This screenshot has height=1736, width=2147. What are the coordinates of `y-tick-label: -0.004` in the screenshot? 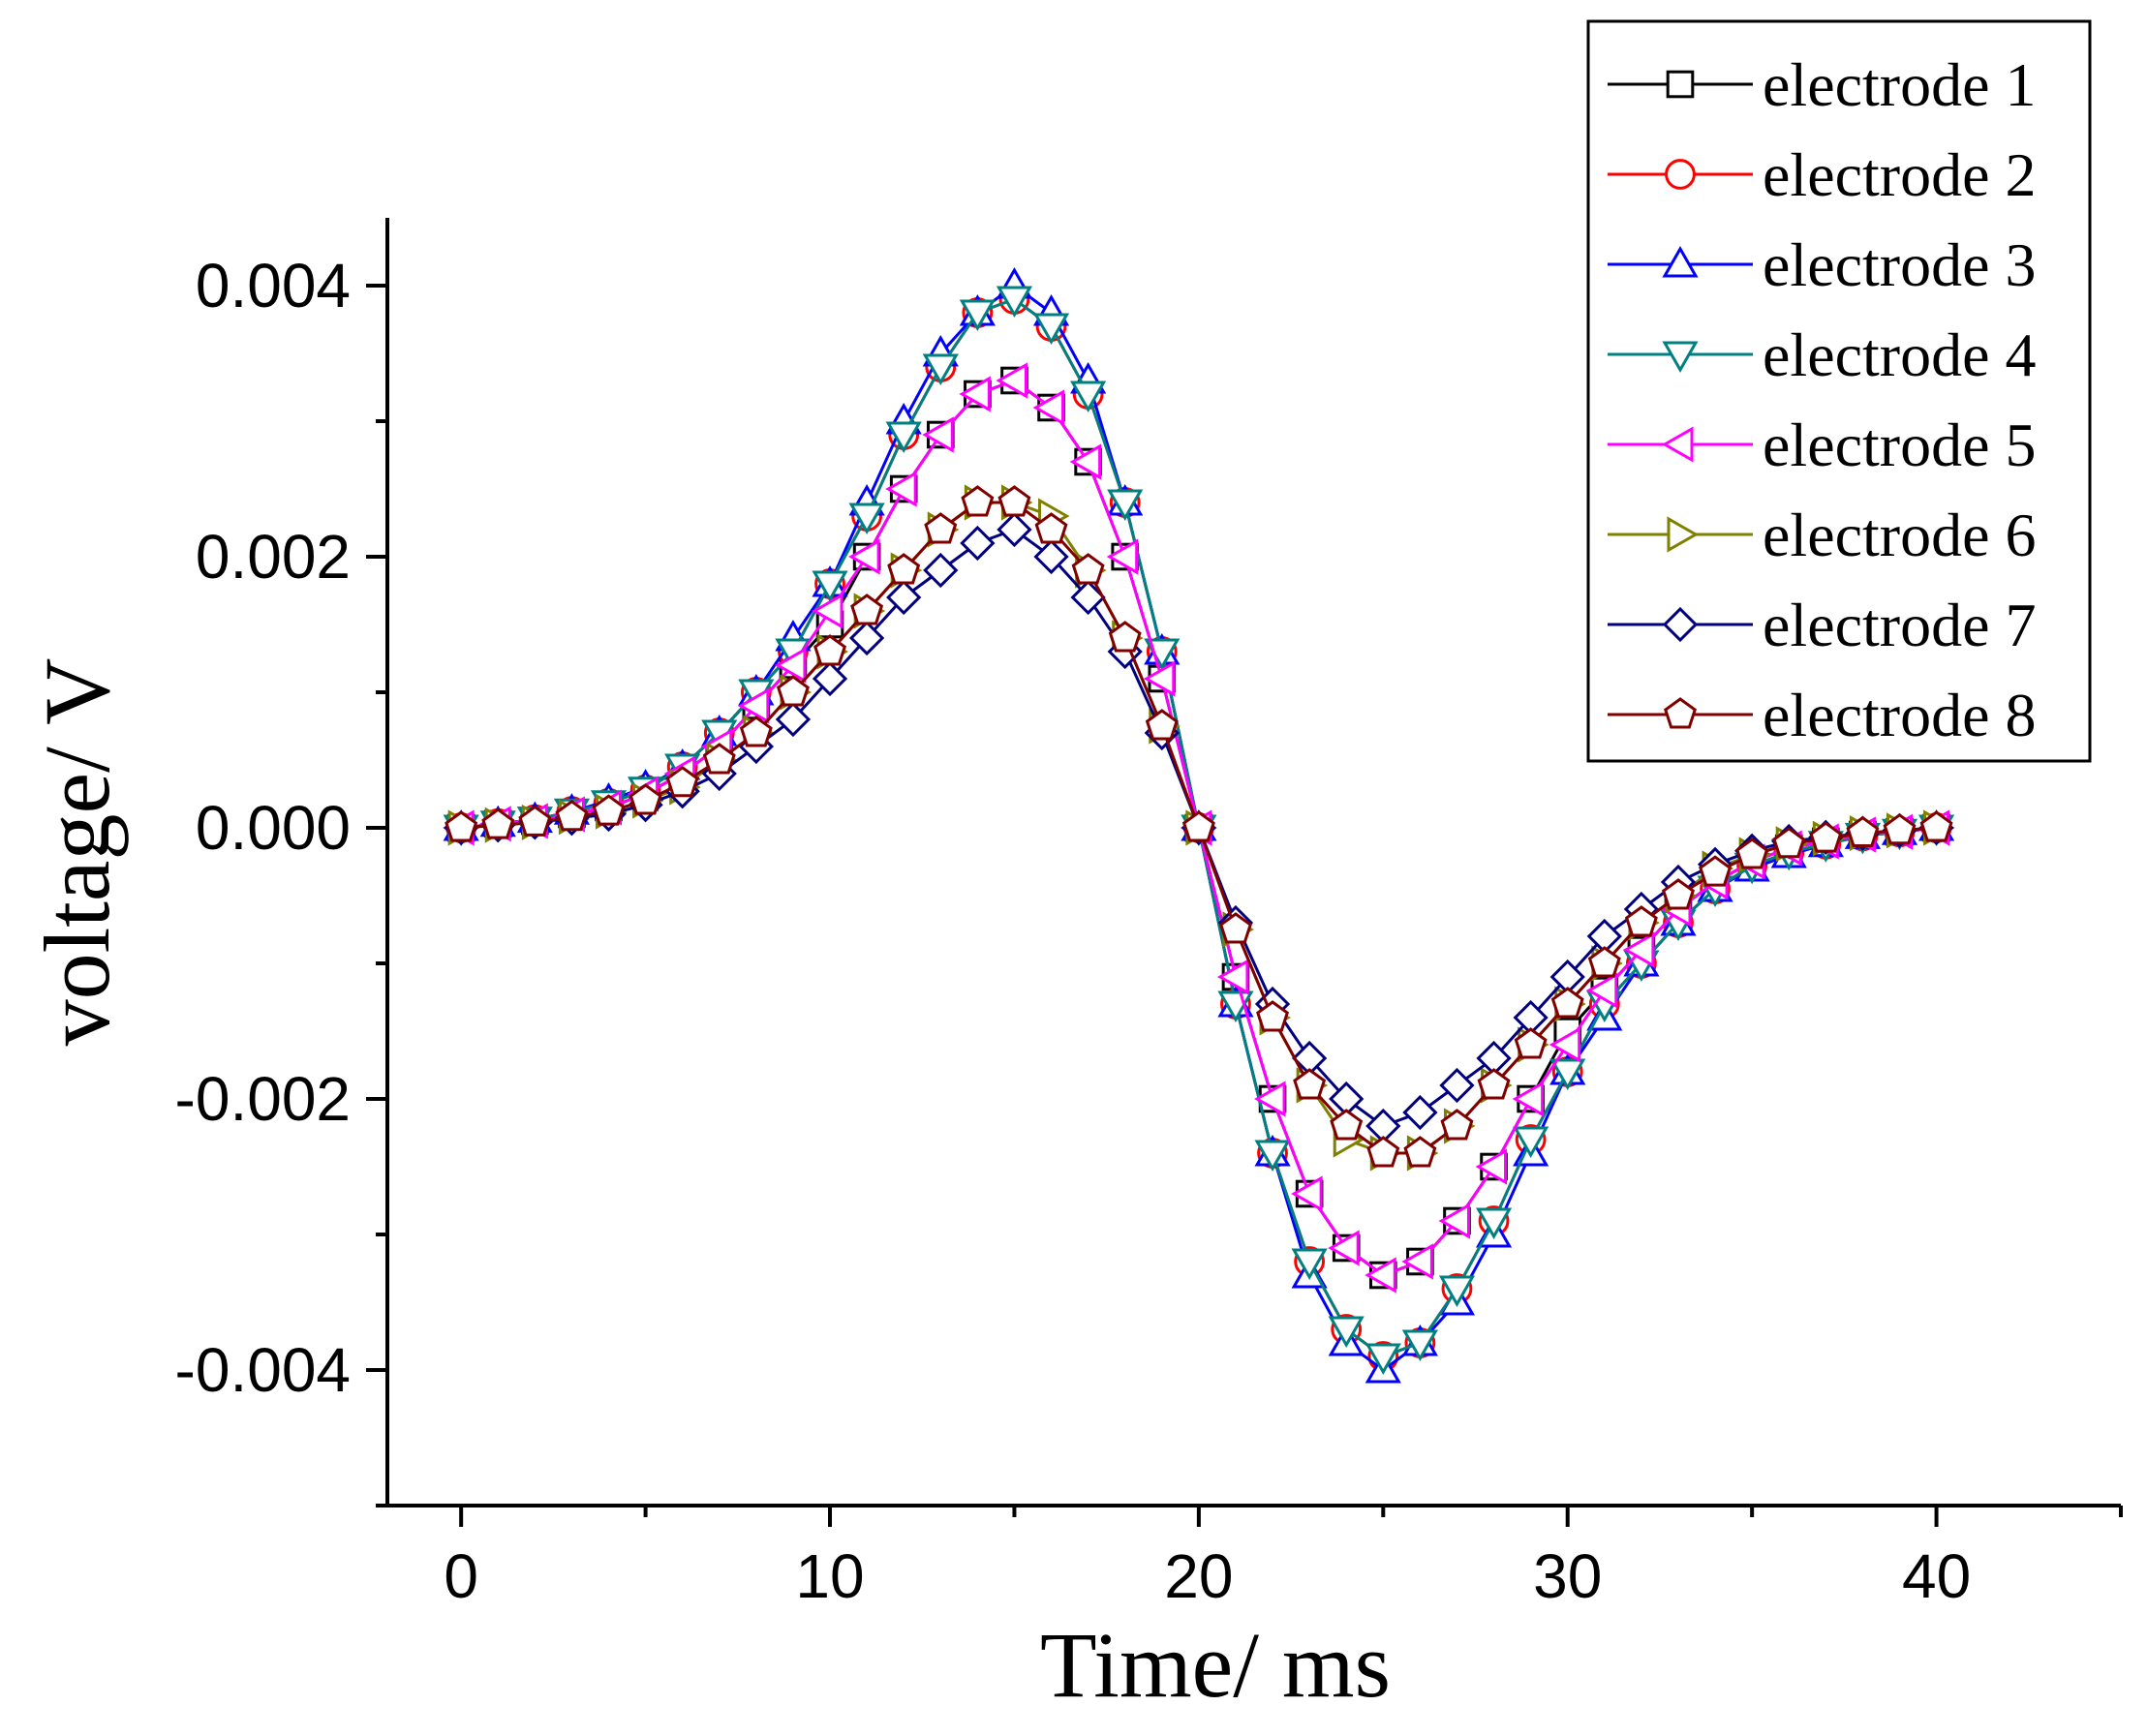 It's located at (263, 1370).